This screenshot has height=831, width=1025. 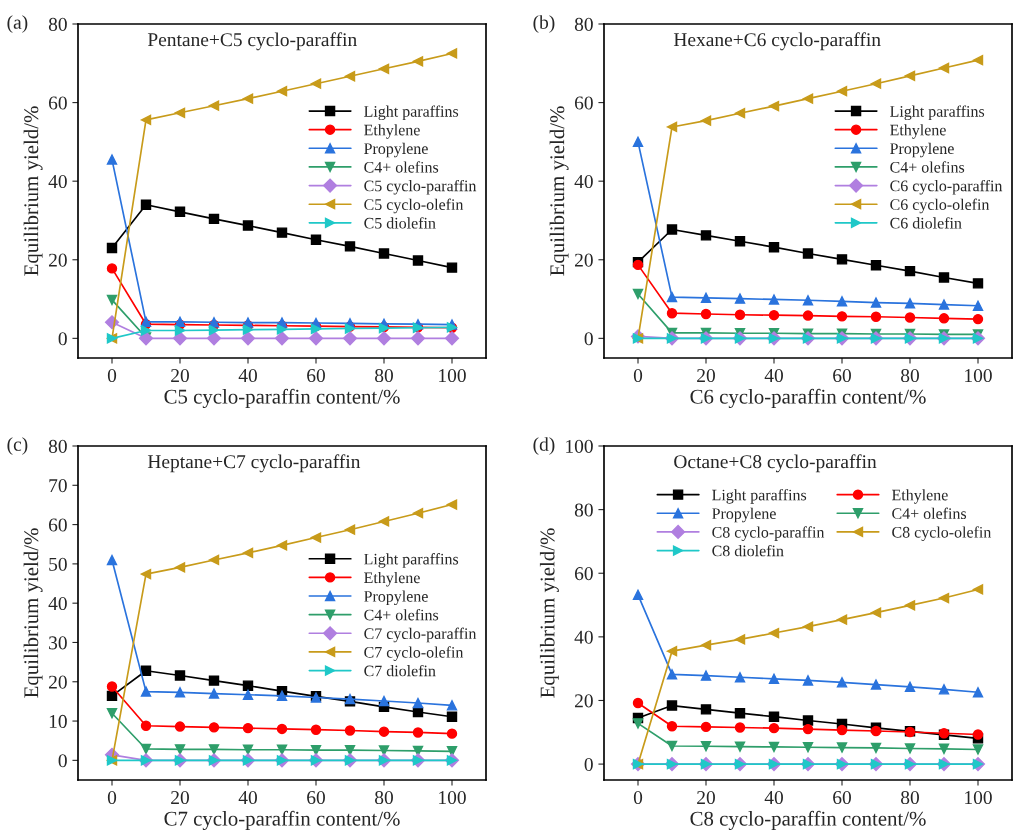 What do you see at coordinates (58, 643) in the screenshot?
I see `y-tick-label: 30` at bounding box center [58, 643].